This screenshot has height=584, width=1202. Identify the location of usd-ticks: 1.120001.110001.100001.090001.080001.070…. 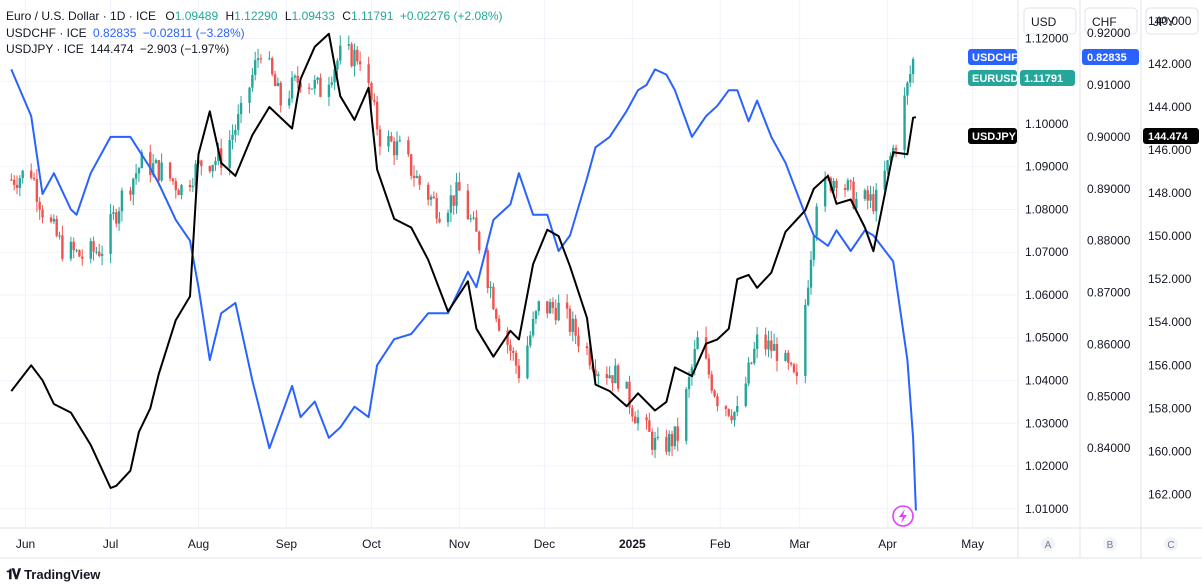
(1047, 273).